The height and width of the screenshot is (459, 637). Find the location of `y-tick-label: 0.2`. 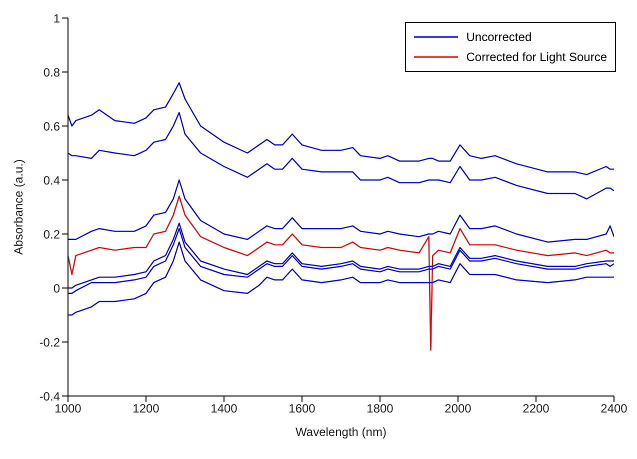

y-tick-label: 0.2 is located at coordinates (51, 234).